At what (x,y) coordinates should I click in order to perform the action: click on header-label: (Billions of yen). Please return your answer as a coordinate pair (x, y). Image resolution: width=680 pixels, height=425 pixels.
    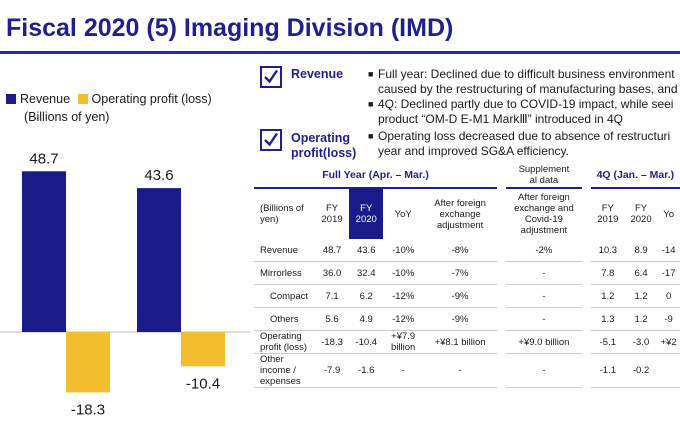
    Looking at the image, I should click on (284, 213).